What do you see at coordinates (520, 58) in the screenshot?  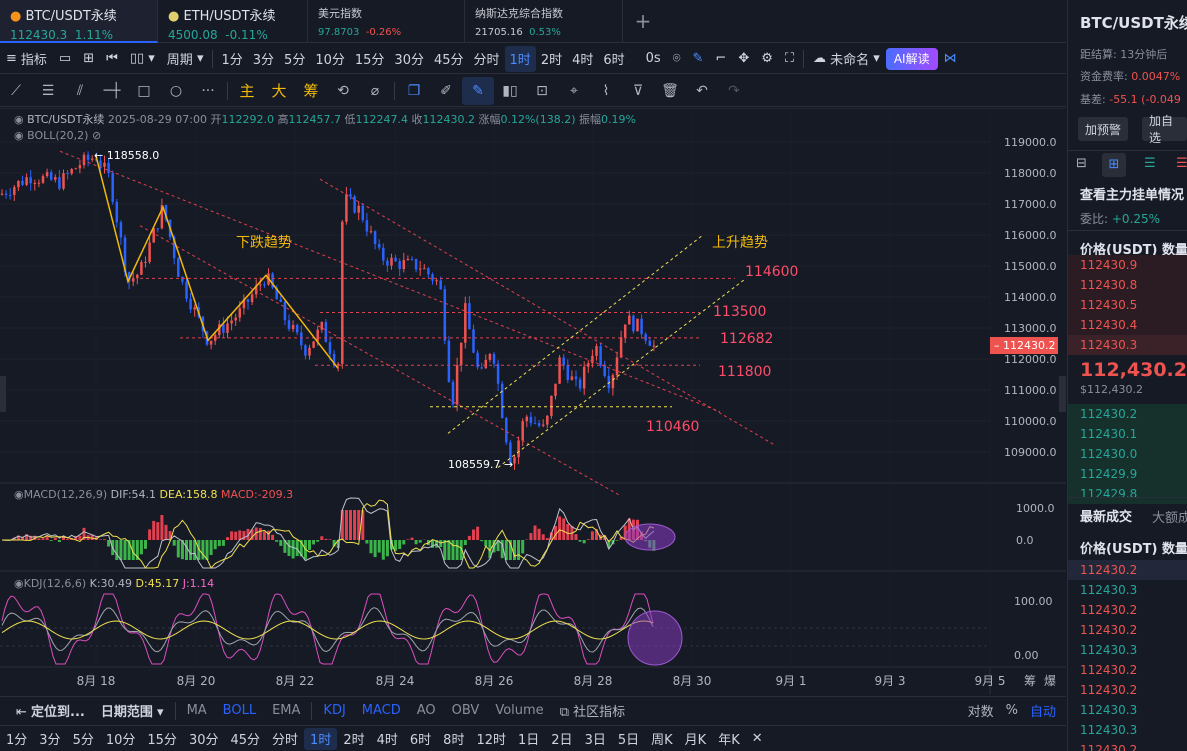 I see `timeframe-1时: 1时` at bounding box center [520, 58].